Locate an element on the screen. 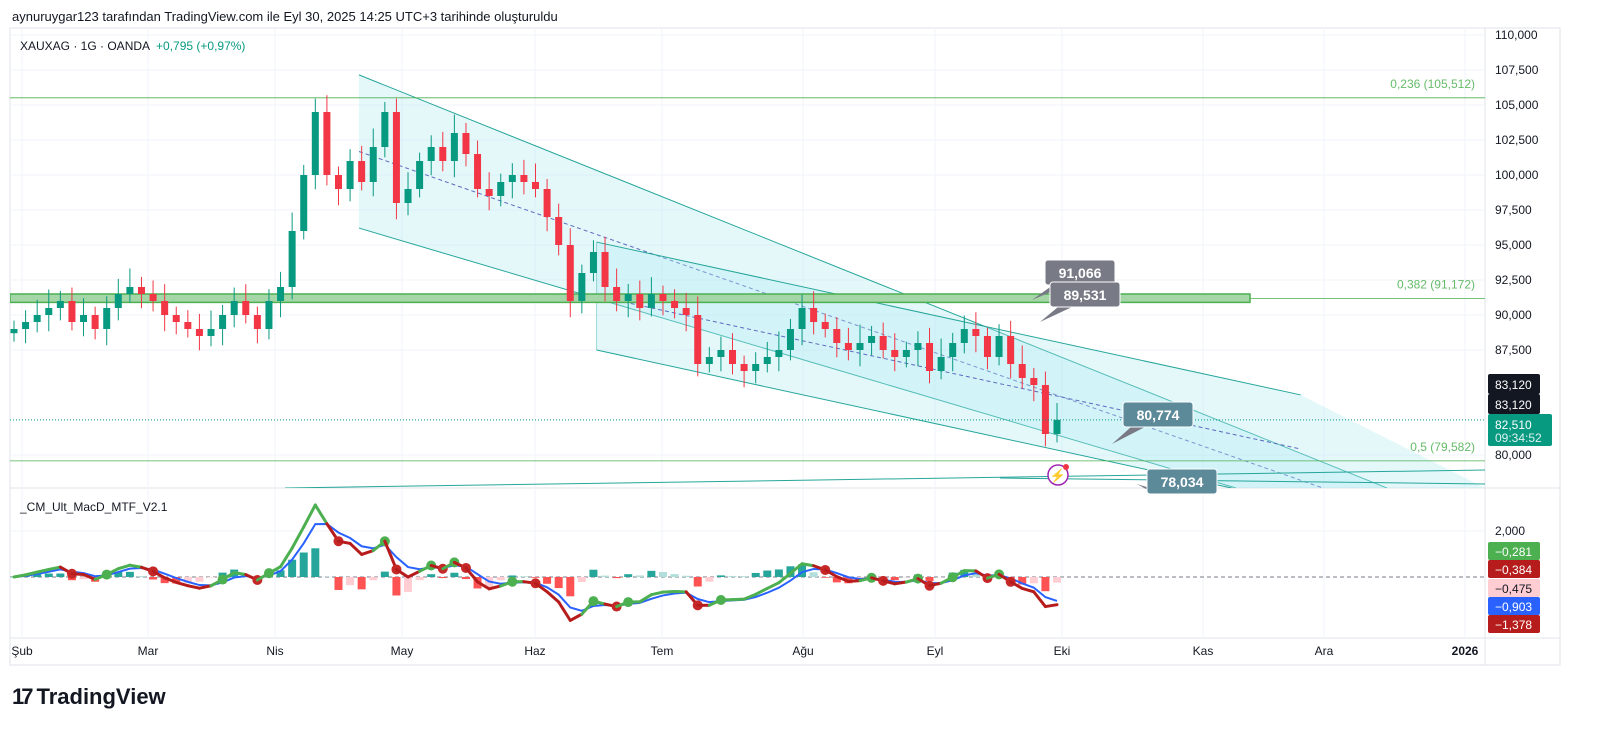  price-tick-label: 80,000 is located at coordinates (1513, 455).